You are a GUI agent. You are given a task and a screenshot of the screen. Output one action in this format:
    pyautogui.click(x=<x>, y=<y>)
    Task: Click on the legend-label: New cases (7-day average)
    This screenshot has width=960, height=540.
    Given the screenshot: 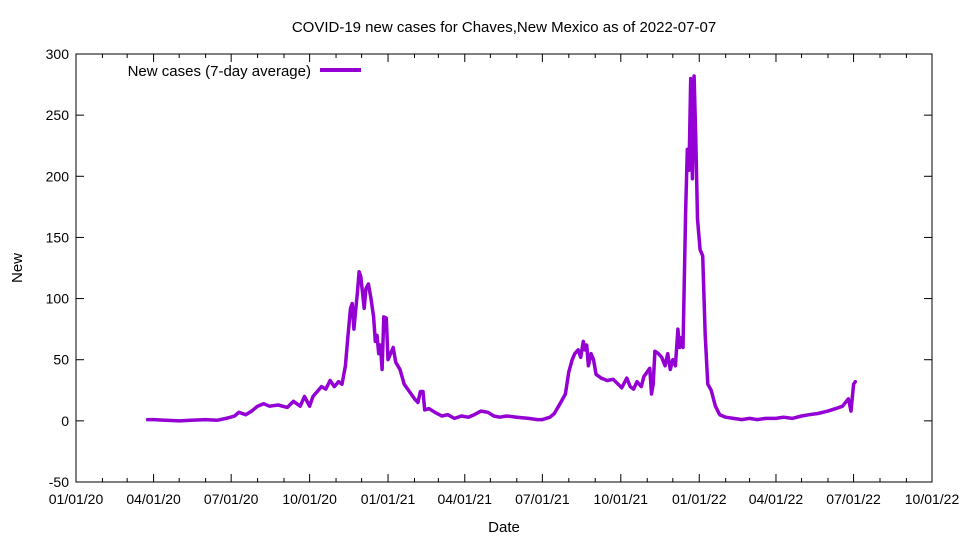 What is the action you would take?
    pyautogui.click(x=219, y=71)
    